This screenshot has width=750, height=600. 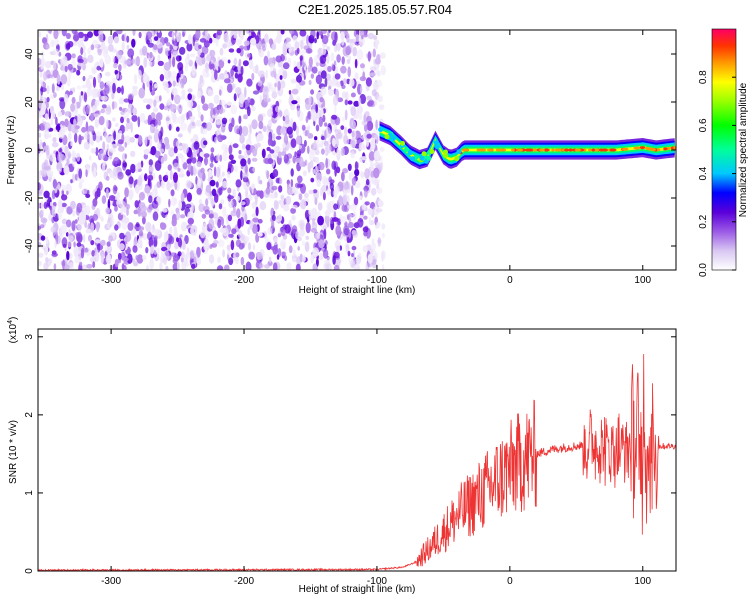 I want to click on y-tick-label: -40, so click(x=29, y=245).